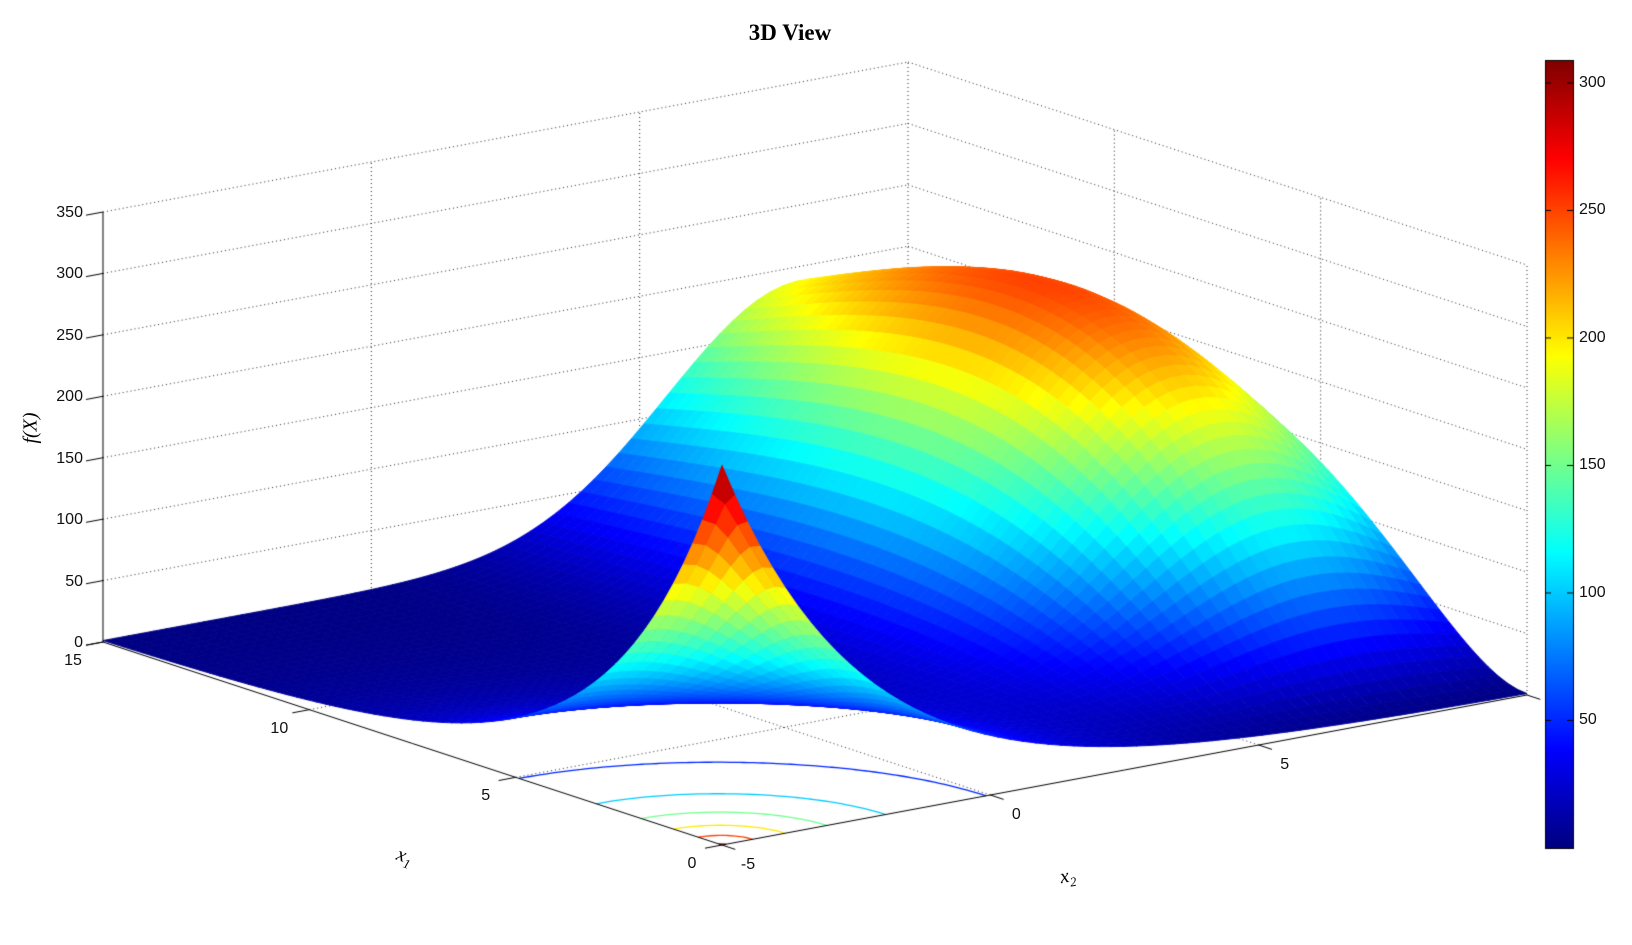 This screenshot has height=945, width=1632. What do you see at coordinates (69, 335) in the screenshot?
I see `z-tick-label: 250` at bounding box center [69, 335].